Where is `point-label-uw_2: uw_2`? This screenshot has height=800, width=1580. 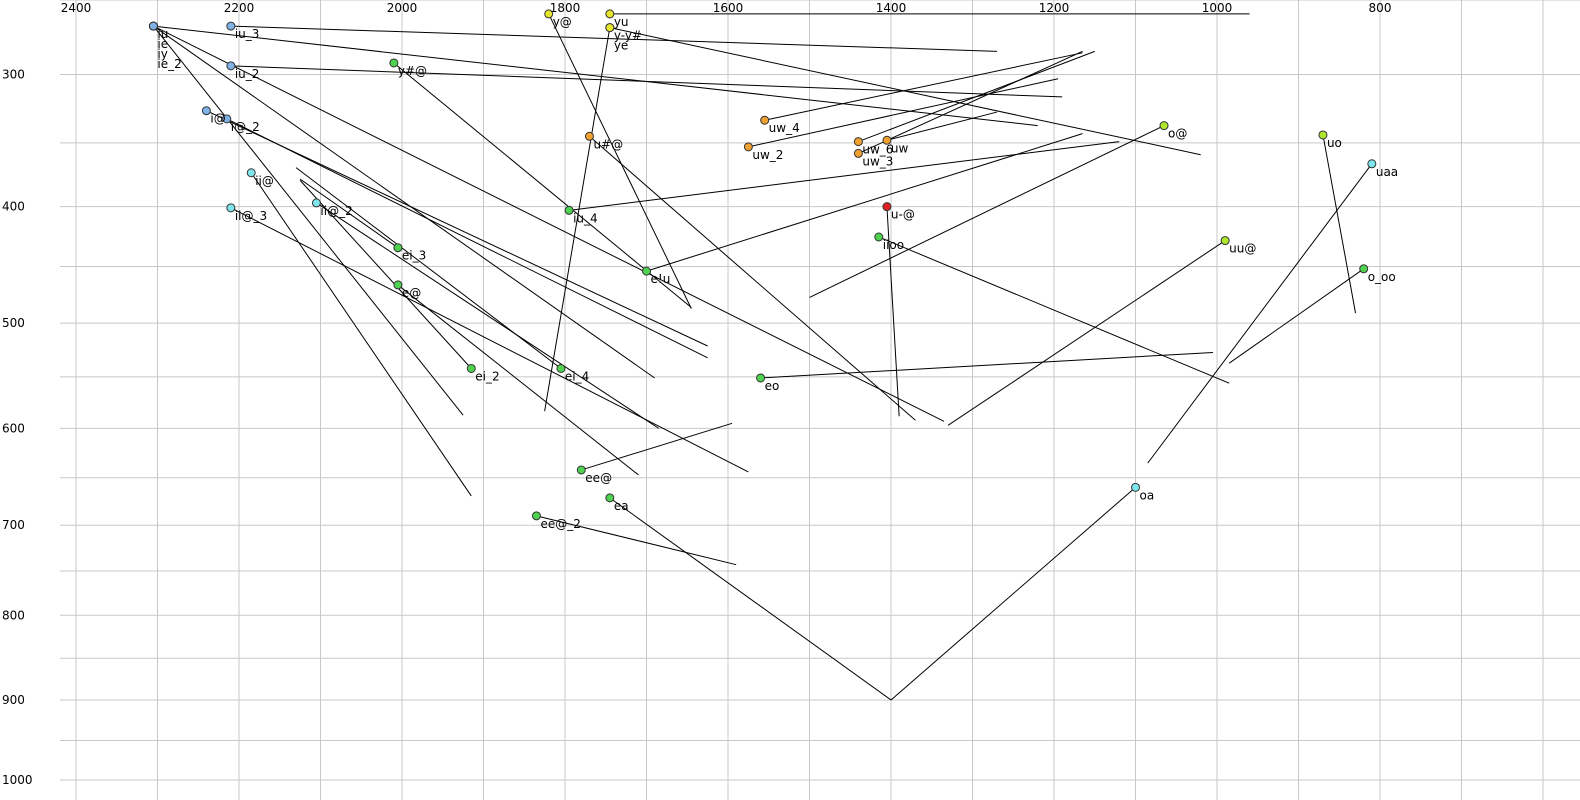 point-label-uw_2: uw_2 is located at coordinates (767, 155).